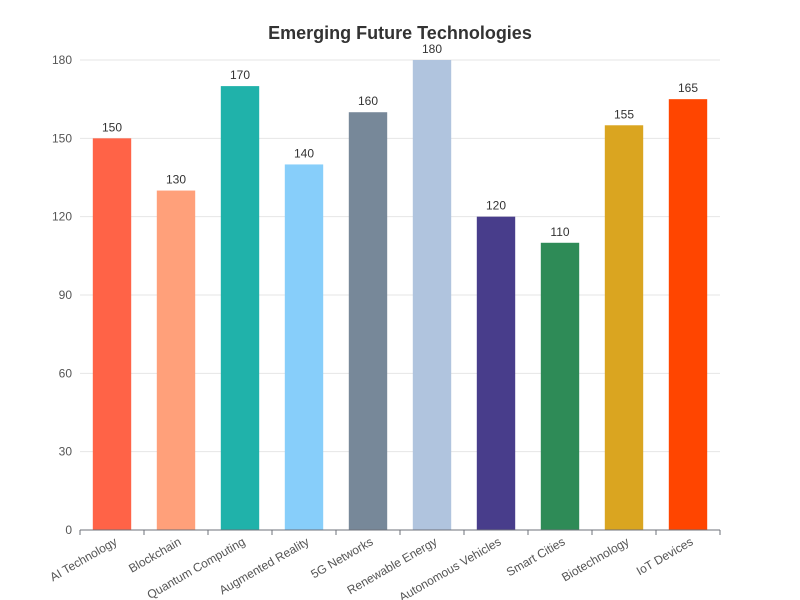 The width and height of the screenshot is (800, 600). What do you see at coordinates (66, 295) in the screenshot?
I see `y-tick-label: 90` at bounding box center [66, 295].